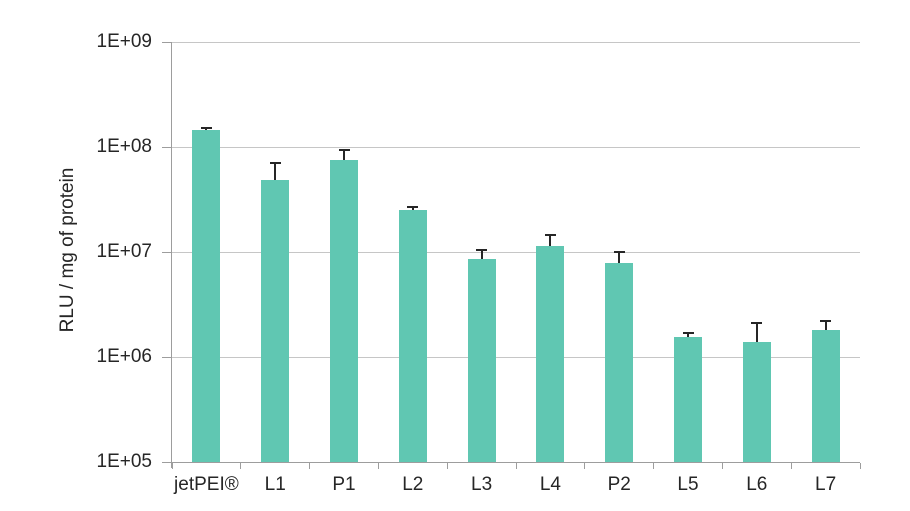  I want to click on x-tick-label: L6, so click(757, 484).